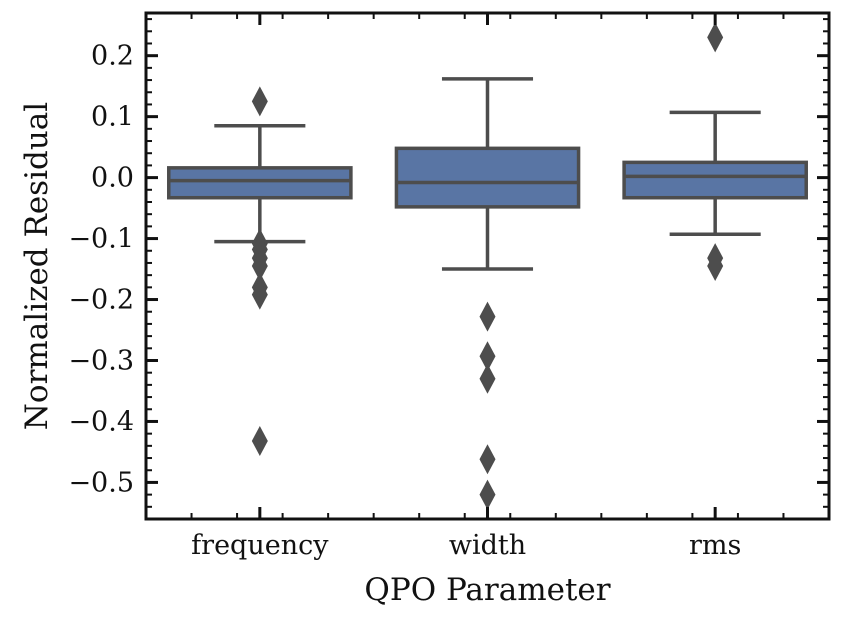 The image size is (841, 618). I want to click on box-frequency, so click(260, 183).